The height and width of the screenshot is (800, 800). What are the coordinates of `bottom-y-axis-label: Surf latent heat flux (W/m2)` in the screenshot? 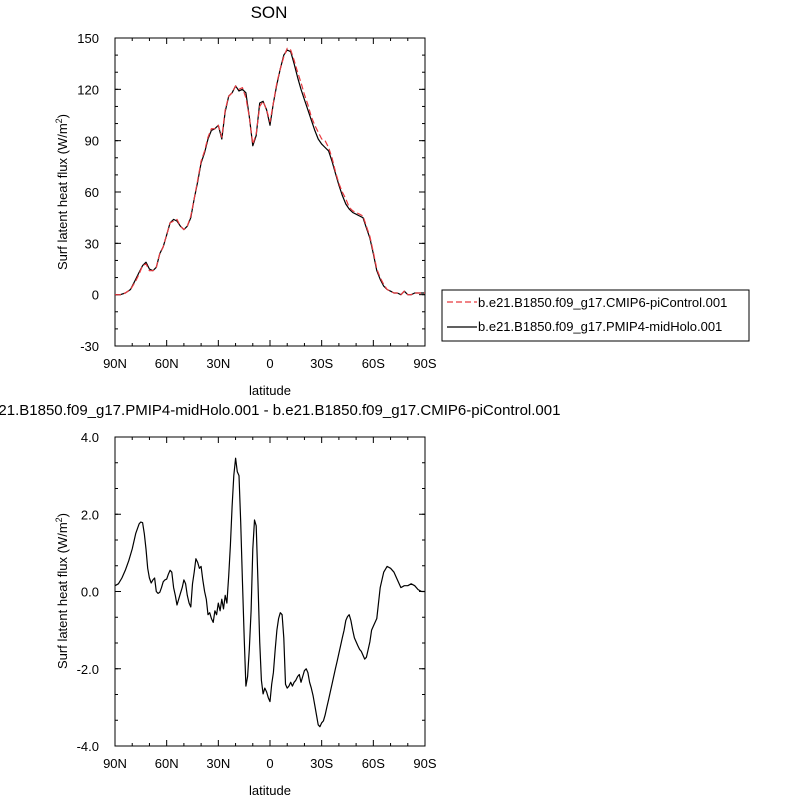 It's located at (62, 591).